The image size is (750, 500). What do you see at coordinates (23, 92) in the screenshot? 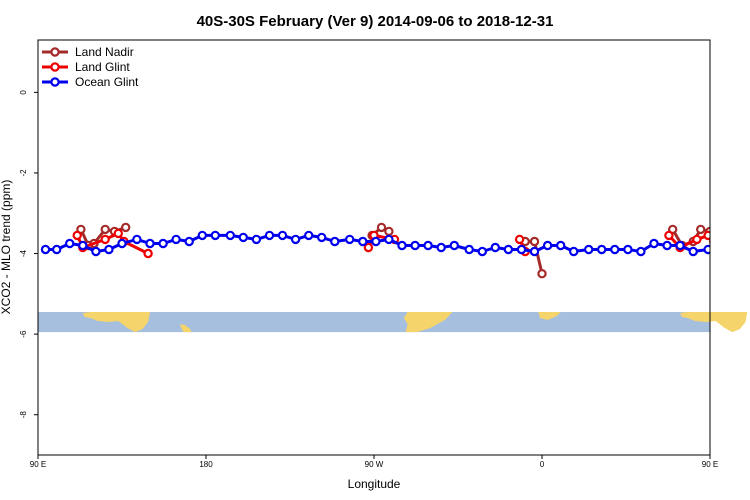
I see `y-tick-label: 0` at bounding box center [23, 92].